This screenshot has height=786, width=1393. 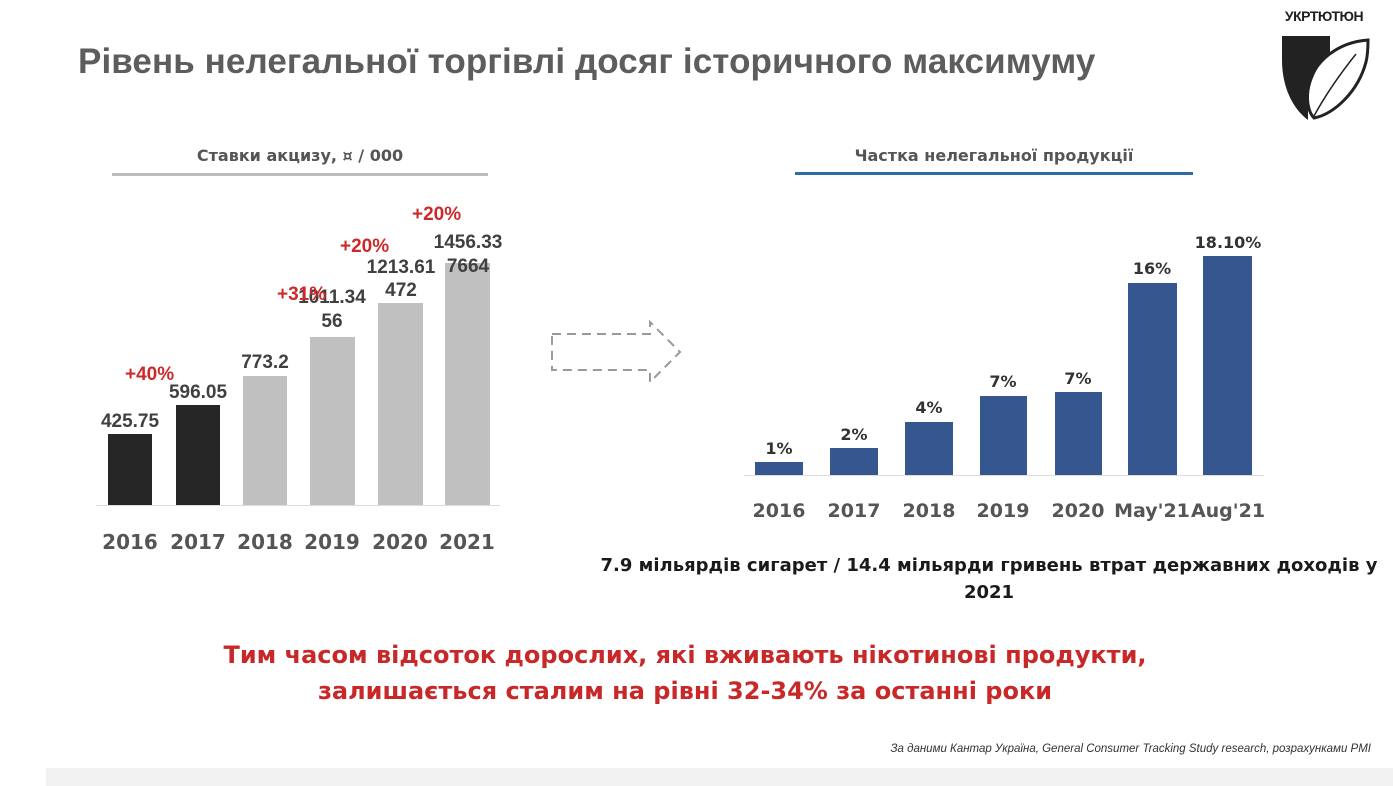 What do you see at coordinates (150, 374) in the screenshot?
I see `growth-annotation: +40%` at bounding box center [150, 374].